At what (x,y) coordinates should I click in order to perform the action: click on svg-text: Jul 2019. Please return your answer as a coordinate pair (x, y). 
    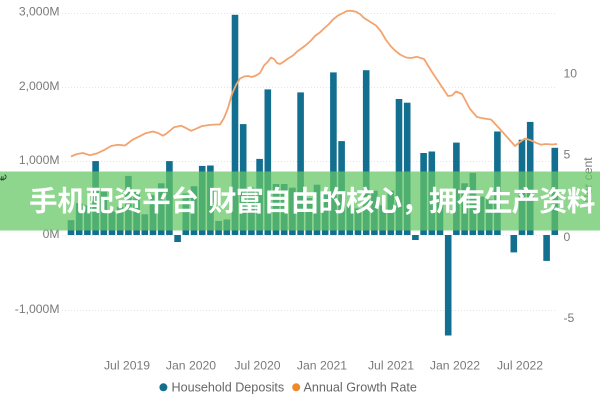
    Looking at the image, I should click on (127, 366).